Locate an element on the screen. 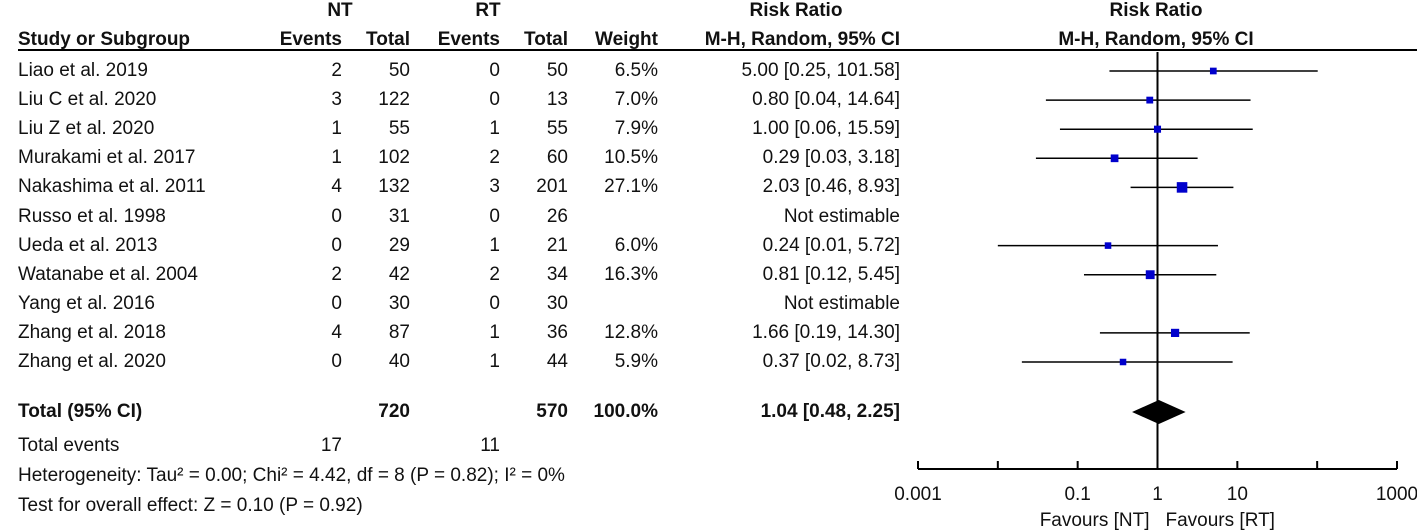  header-rule is located at coordinates (717, 50).